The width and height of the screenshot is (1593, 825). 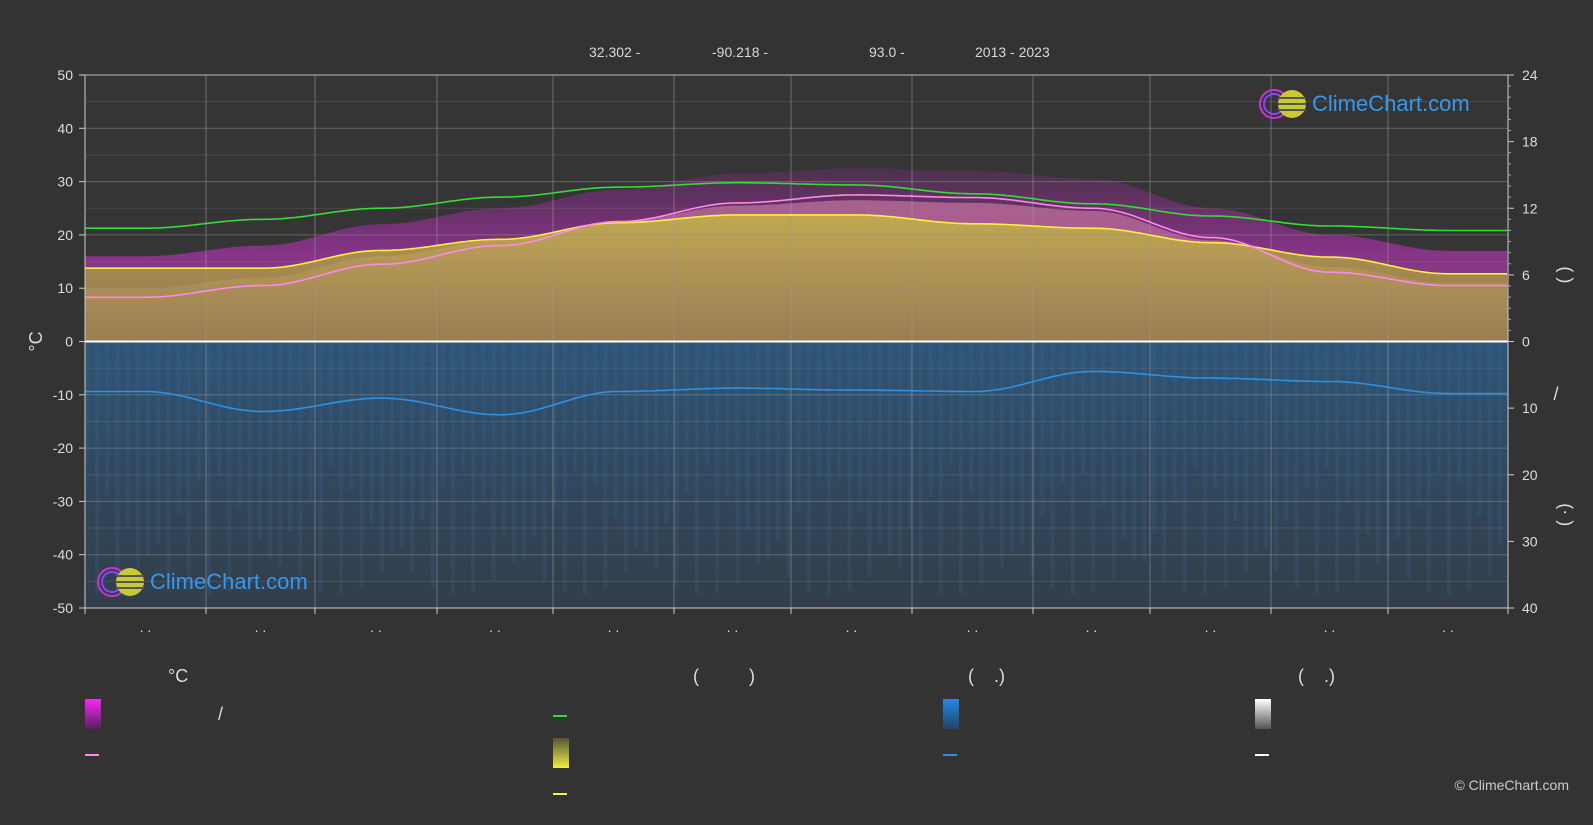 I want to click on copyright: © ClimeChart.com, so click(x=1511, y=785).